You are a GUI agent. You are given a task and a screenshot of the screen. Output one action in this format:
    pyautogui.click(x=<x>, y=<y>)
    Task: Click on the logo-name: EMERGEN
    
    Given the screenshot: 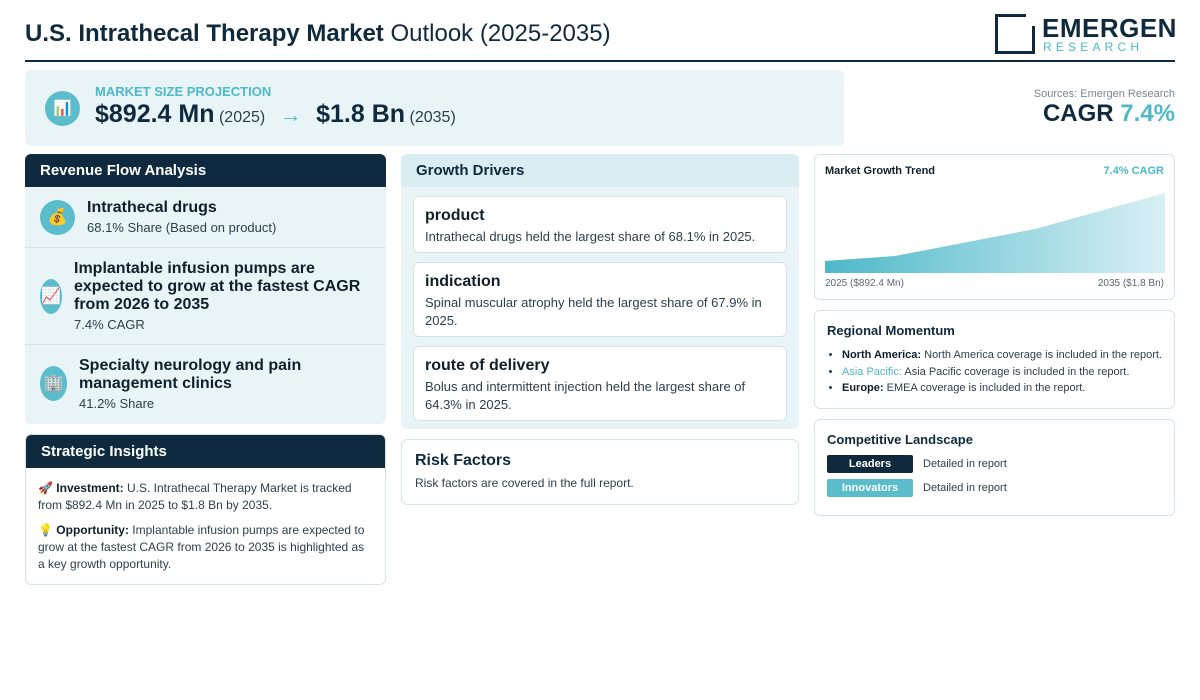 What is the action you would take?
    pyautogui.click(x=1109, y=28)
    